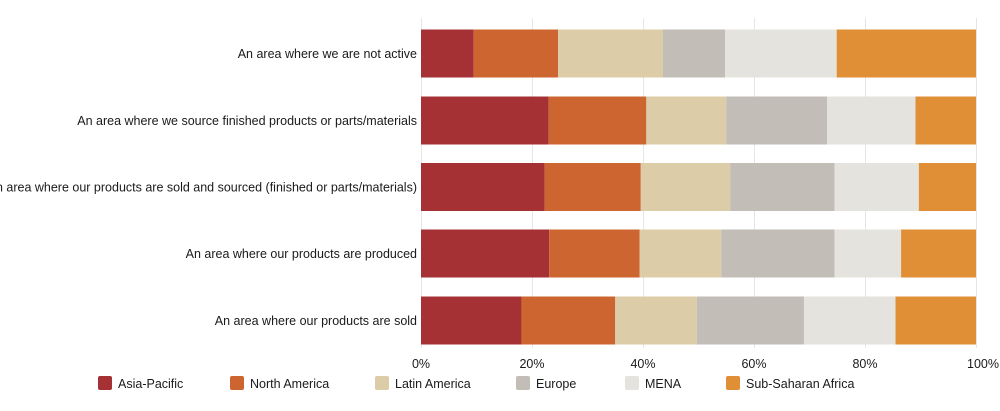 This screenshot has height=411, width=1000. Describe the element at coordinates (523, 383) in the screenshot. I see `legend-swatch-europe` at that location.